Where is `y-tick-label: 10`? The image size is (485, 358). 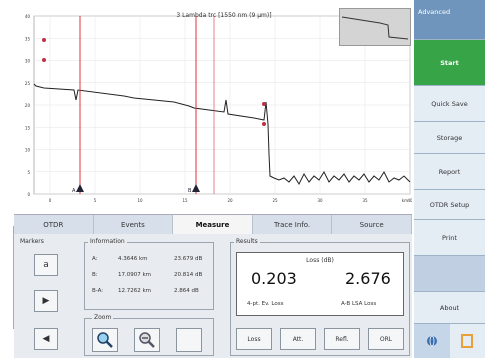 y-tick-label: 10 is located at coordinates (28, 150).